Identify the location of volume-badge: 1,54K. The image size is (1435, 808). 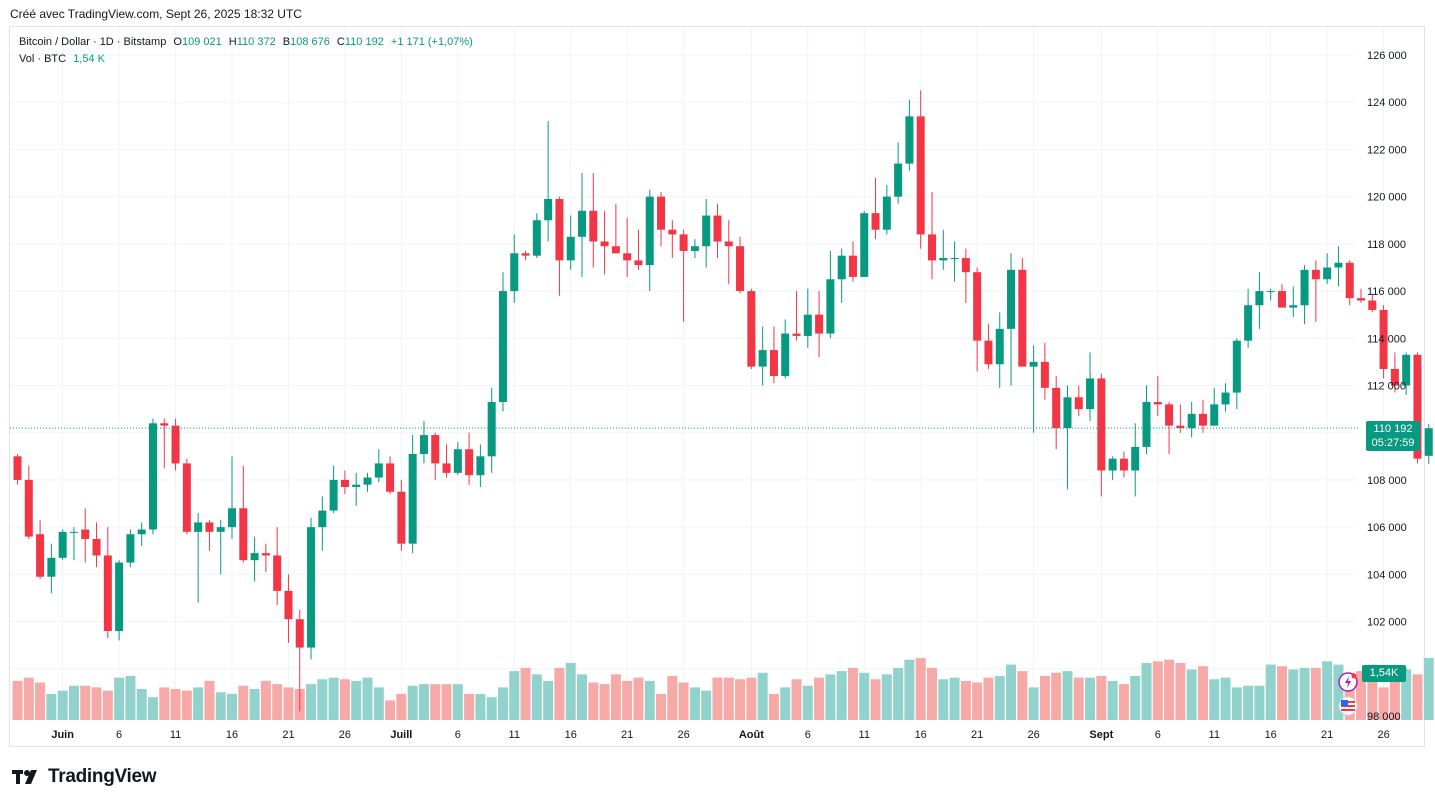
(1384, 673).